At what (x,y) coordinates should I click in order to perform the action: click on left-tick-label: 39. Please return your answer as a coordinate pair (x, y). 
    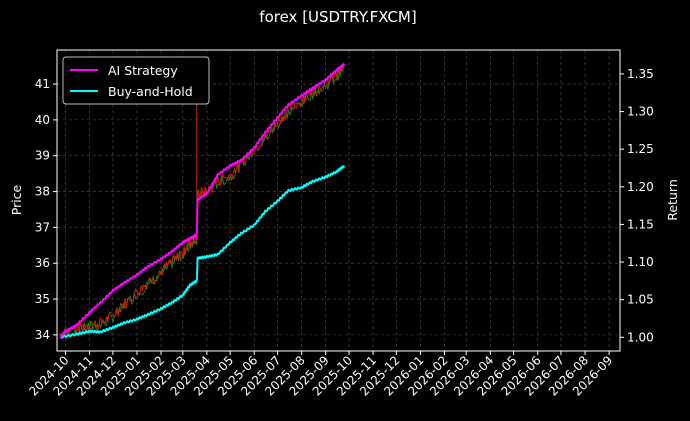
    Looking at the image, I should click on (42, 156).